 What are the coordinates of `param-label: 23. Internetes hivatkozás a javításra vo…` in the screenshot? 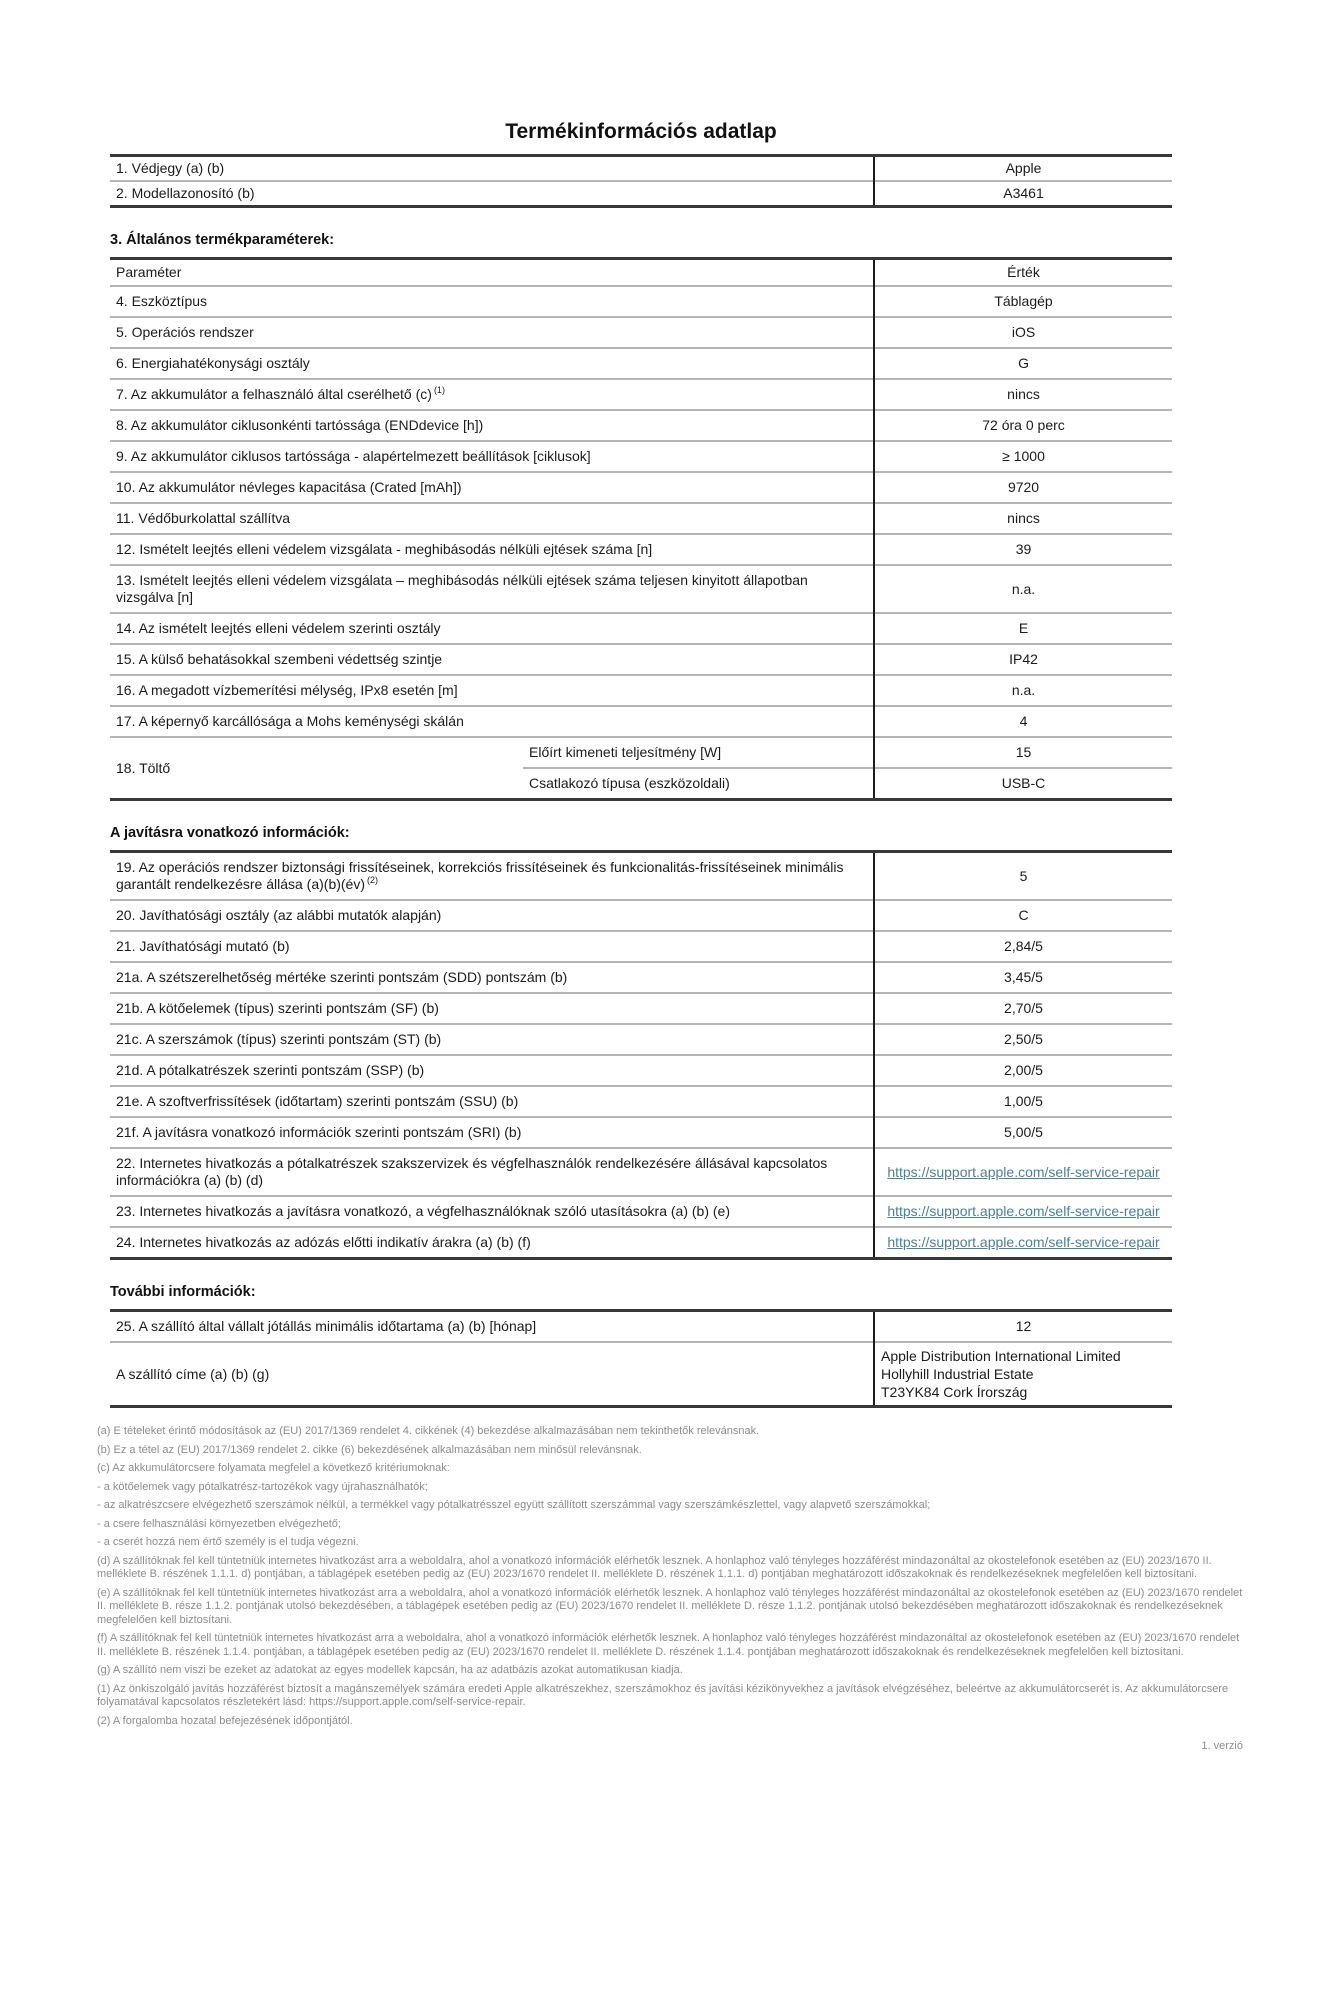 It's located at (492, 1211).